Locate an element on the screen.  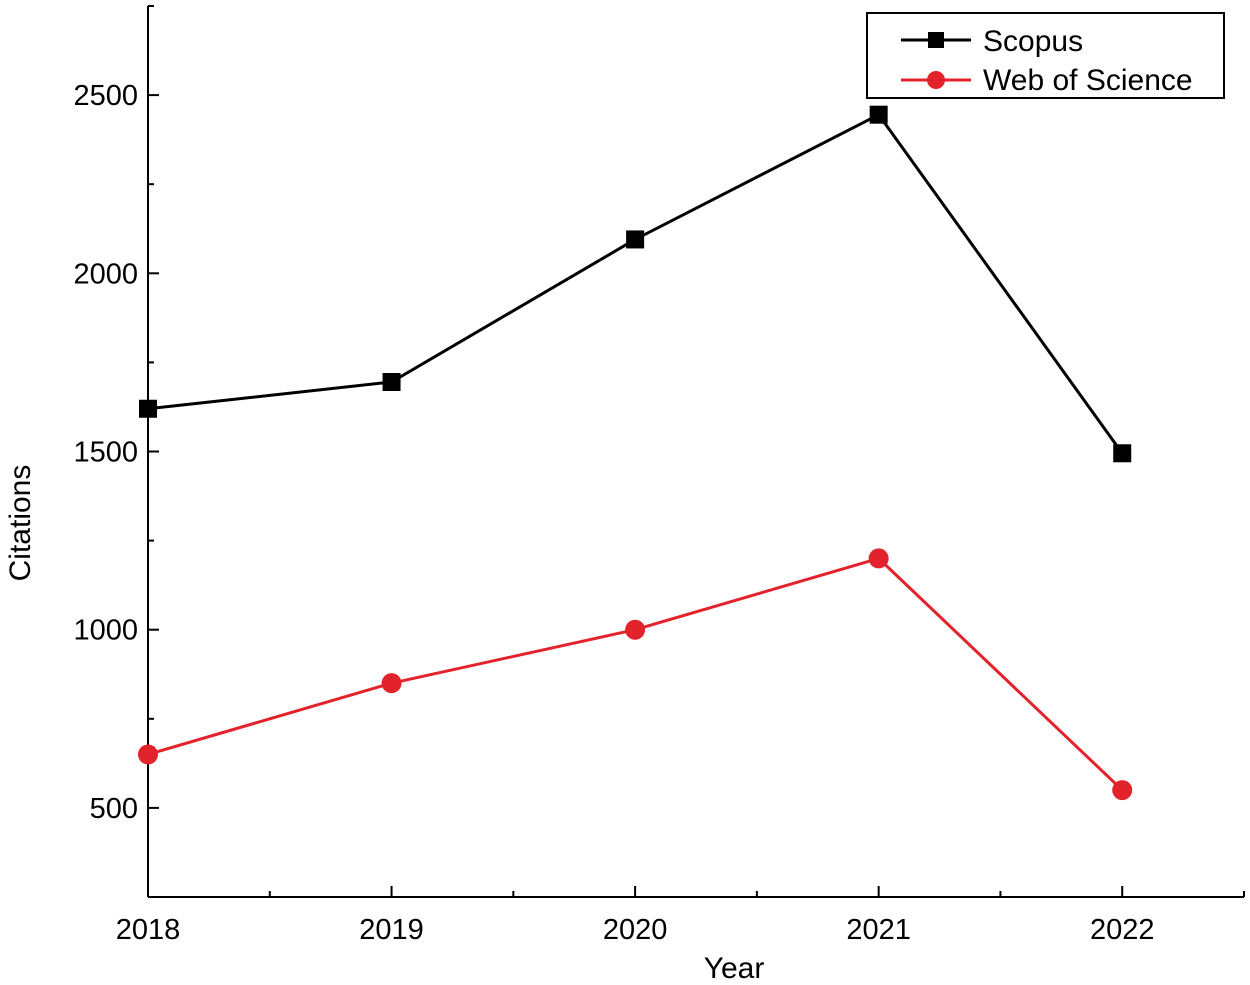
legend: Scopus Web of Science is located at coordinates (1045, 55).